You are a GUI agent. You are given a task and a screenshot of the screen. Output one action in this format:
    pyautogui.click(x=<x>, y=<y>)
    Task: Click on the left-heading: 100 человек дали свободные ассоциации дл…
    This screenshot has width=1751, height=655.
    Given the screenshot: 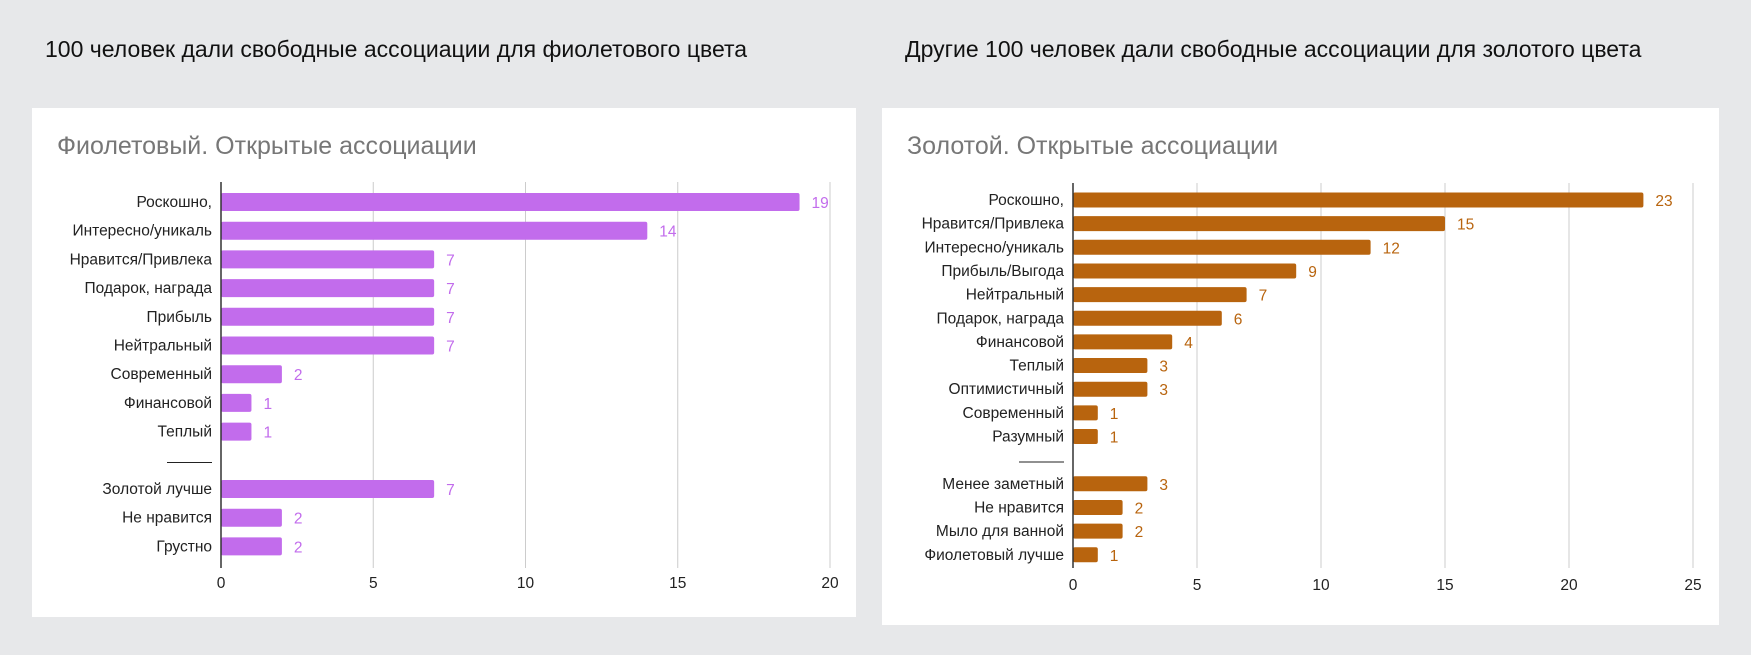 What is the action you would take?
    pyautogui.click(x=396, y=49)
    